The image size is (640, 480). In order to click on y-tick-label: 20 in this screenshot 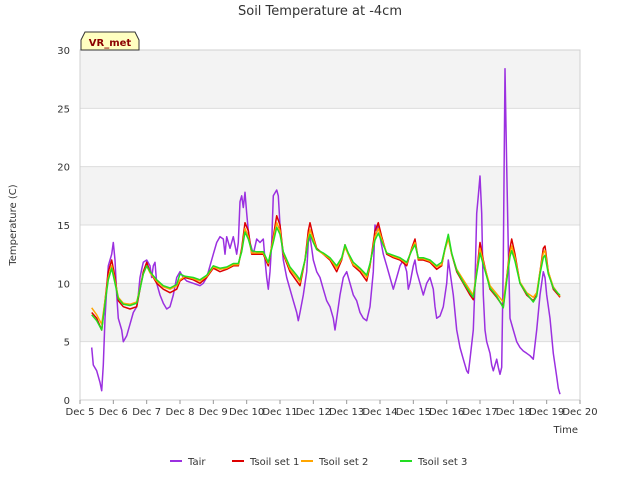, I will do `click(63, 168)`.